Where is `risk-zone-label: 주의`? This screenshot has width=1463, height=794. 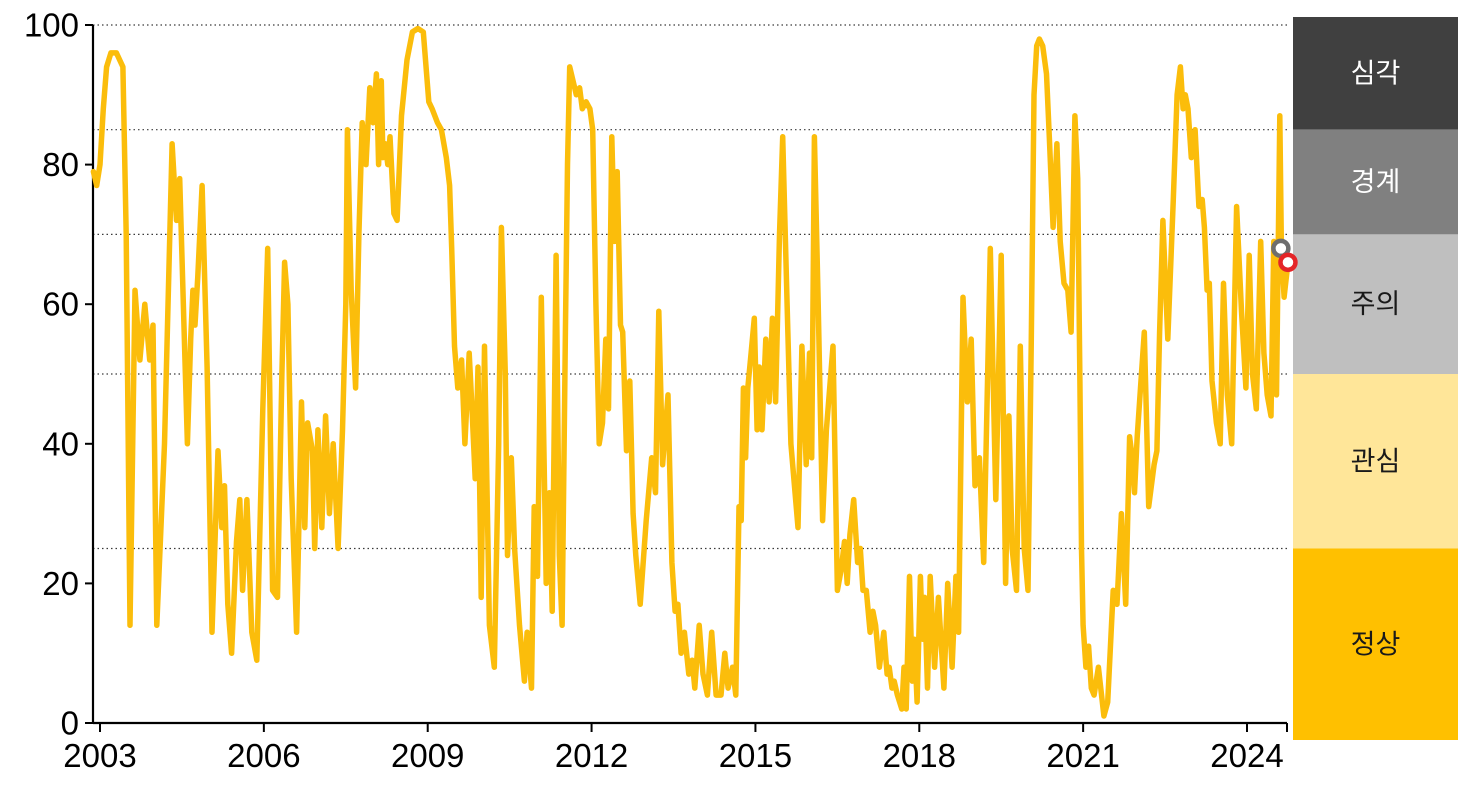 risk-zone-label: 주의 is located at coordinates (1376, 304).